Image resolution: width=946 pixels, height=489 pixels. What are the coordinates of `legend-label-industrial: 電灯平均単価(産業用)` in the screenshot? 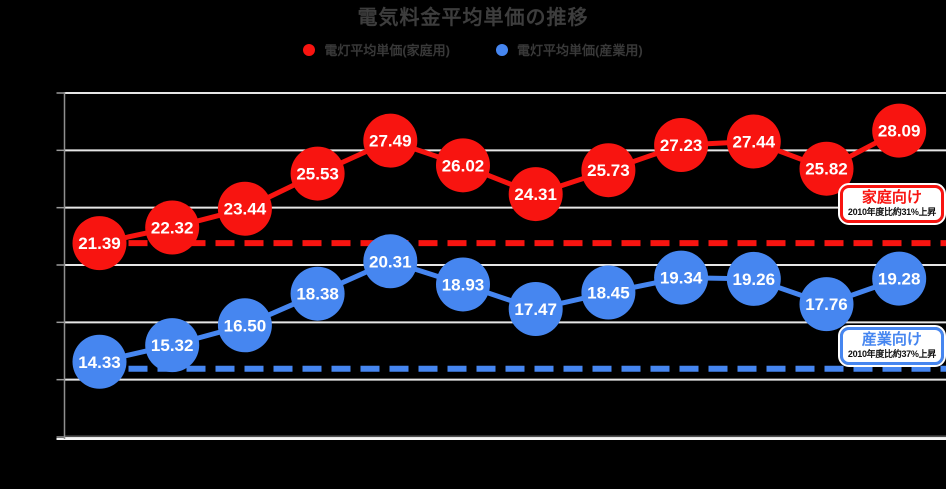 It's located at (580, 50).